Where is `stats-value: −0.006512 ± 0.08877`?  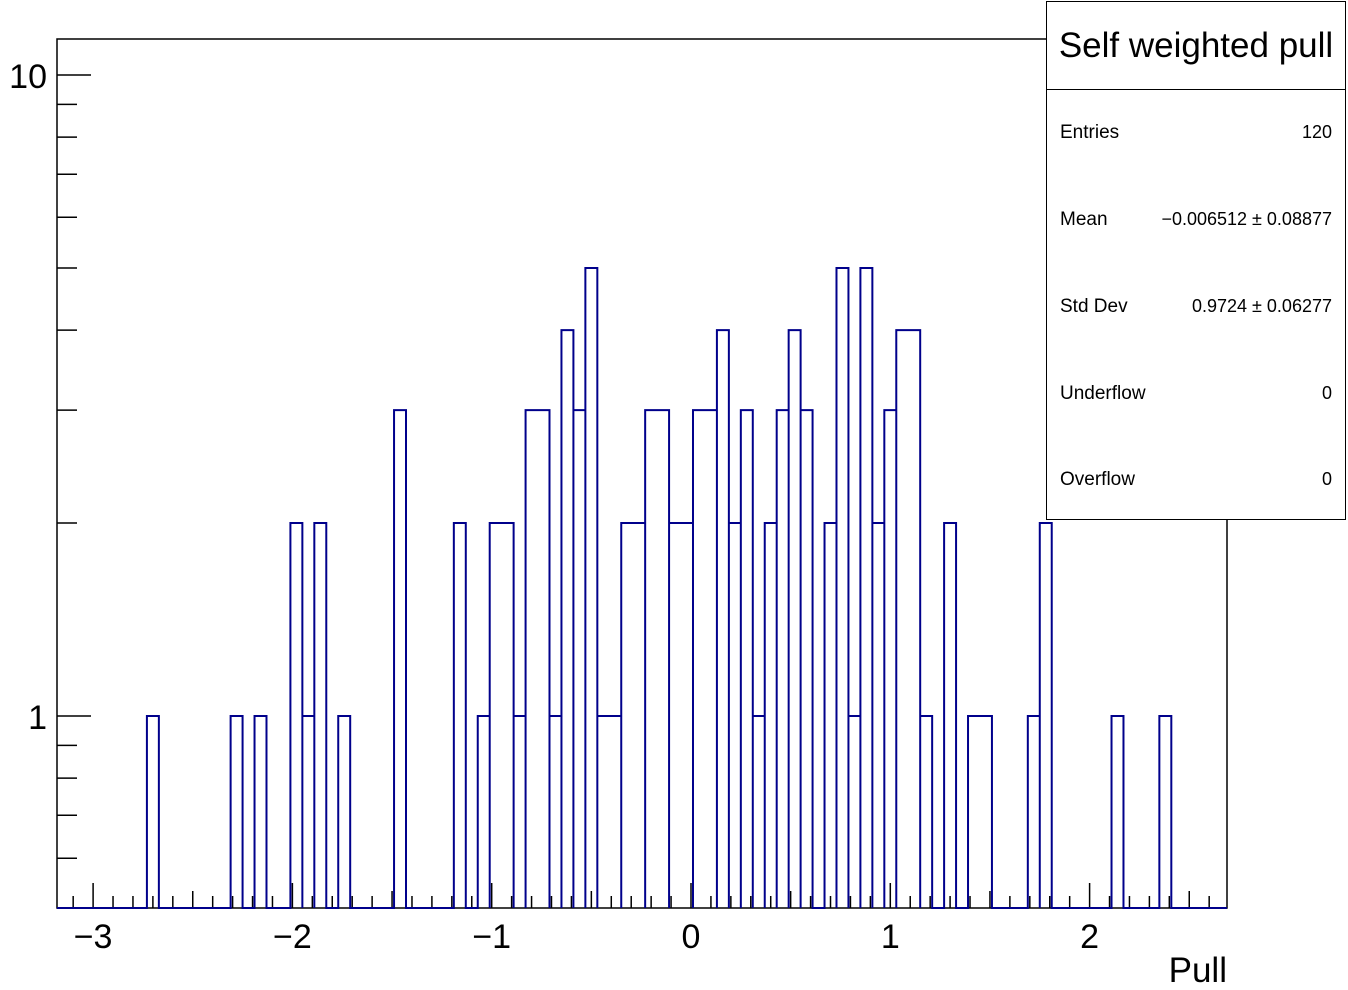
stats-value: −0.006512 ± 0.08877 is located at coordinates (1246, 219).